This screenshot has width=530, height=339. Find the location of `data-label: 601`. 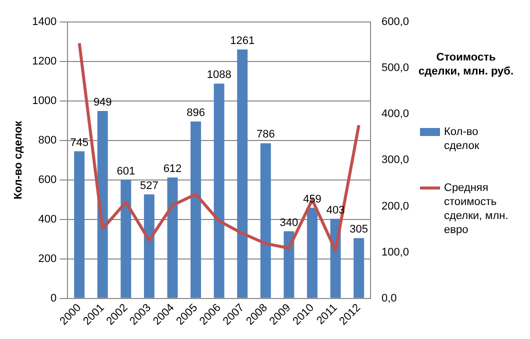

data-label: 601 is located at coordinates (126, 171).